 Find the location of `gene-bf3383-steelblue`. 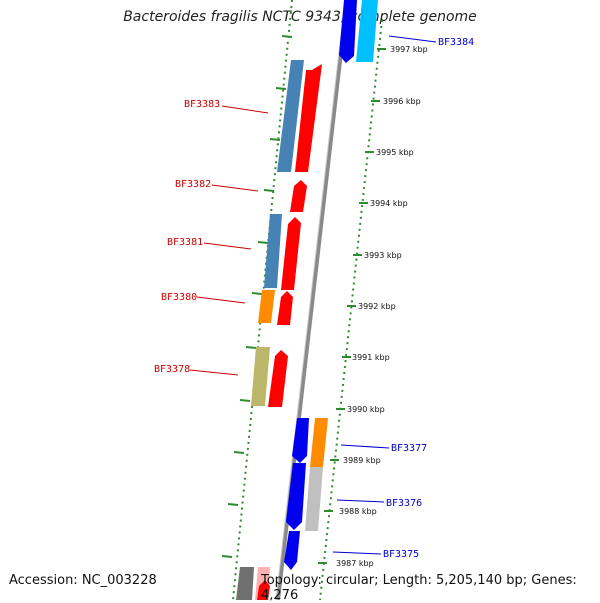

gene-bf3383-steelblue is located at coordinates (290, 116).